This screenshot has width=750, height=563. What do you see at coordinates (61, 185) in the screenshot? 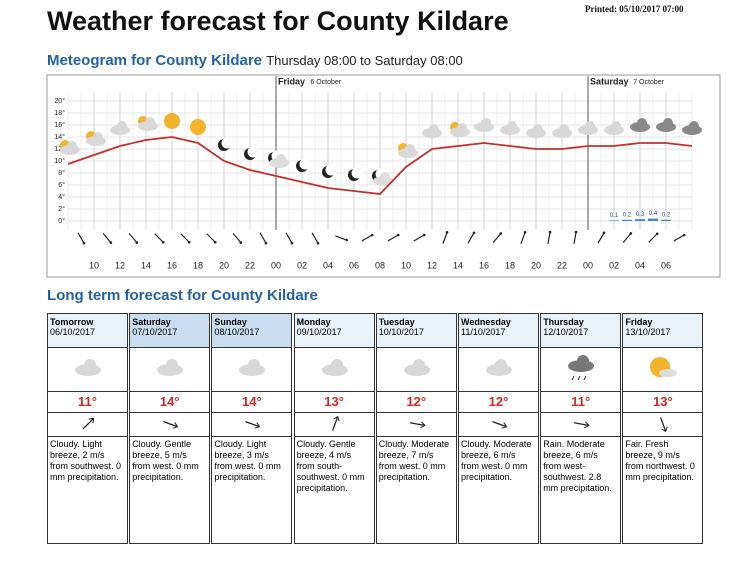
I see `y-tick-label: 6°` at bounding box center [61, 185].